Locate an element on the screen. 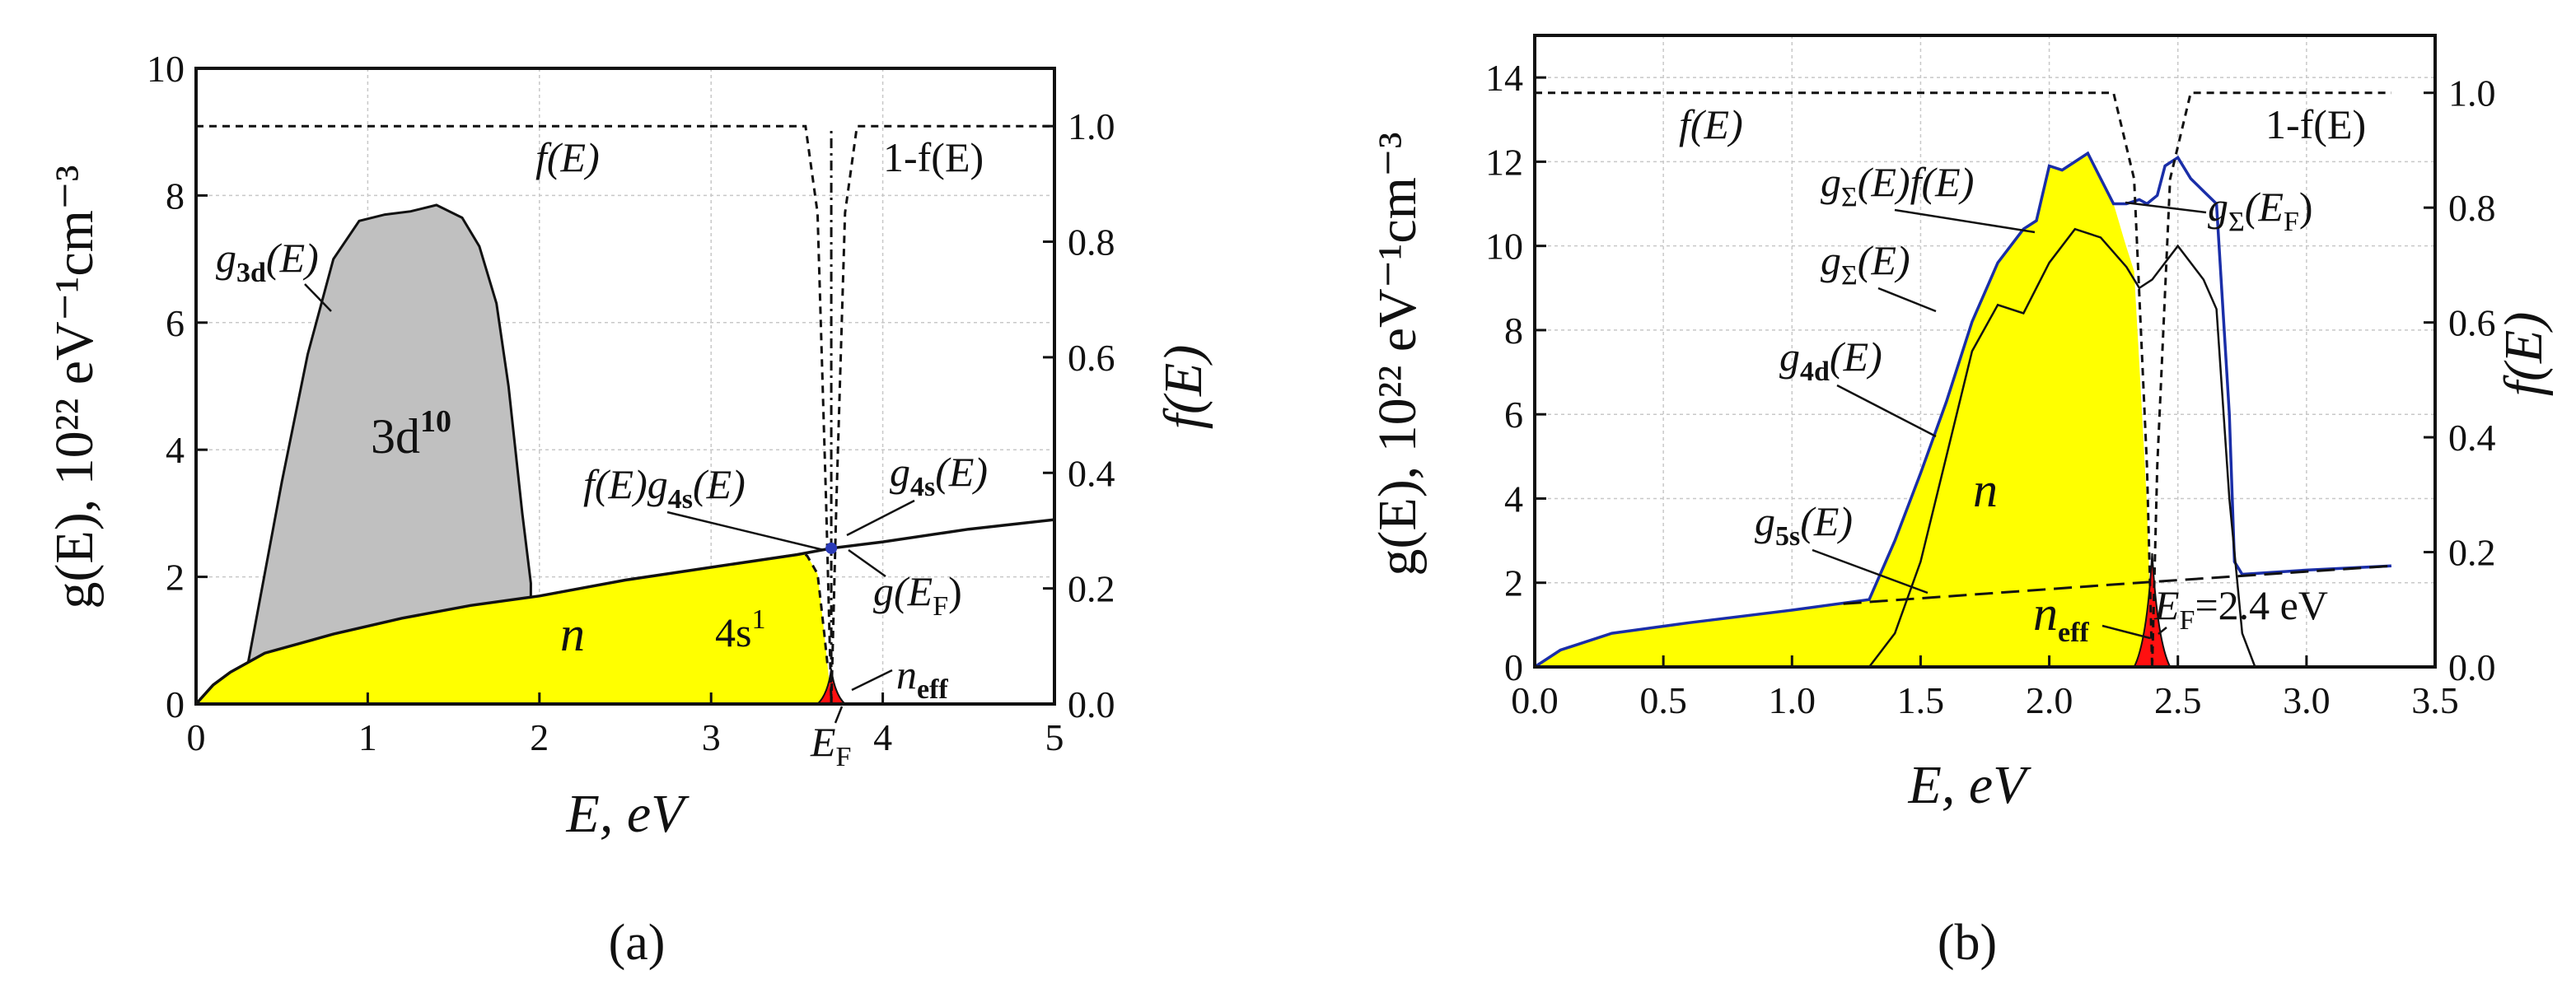 This screenshot has height=1007, width=2576. f-g4s-label: f(E)g4s(E) is located at coordinates (664, 488).